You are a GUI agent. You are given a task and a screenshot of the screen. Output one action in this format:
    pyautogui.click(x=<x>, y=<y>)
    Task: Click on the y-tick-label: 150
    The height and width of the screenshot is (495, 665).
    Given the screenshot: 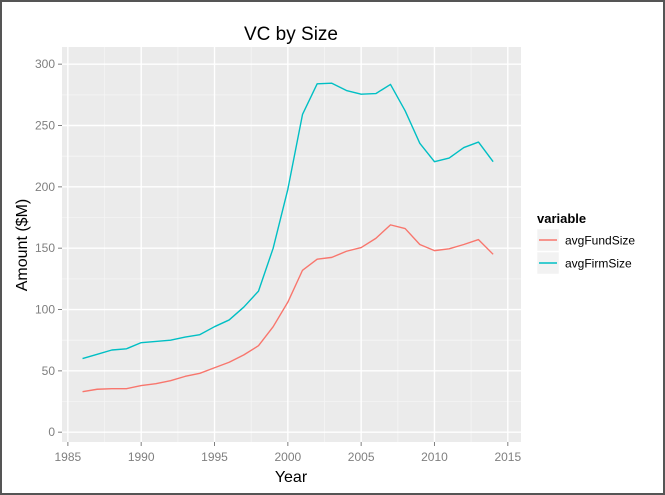 What is the action you would take?
    pyautogui.click(x=45, y=248)
    